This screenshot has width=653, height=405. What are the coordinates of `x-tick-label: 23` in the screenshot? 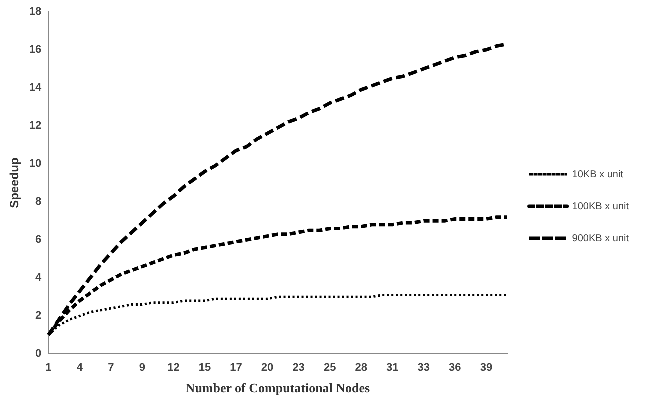 It's located at (298, 368).